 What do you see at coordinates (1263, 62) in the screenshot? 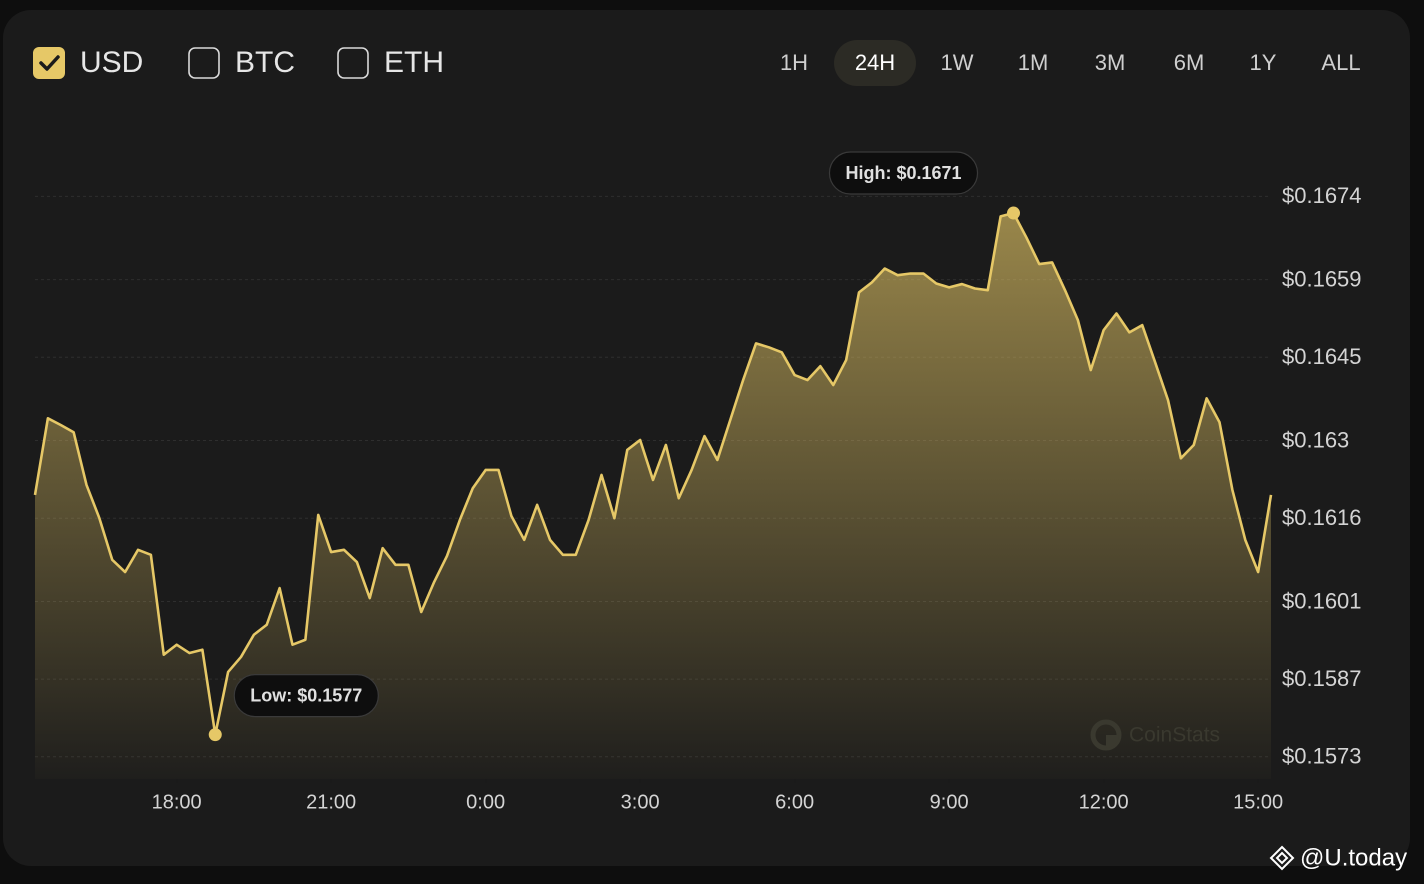
I see `range-button: 1Y` at bounding box center [1263, 62].